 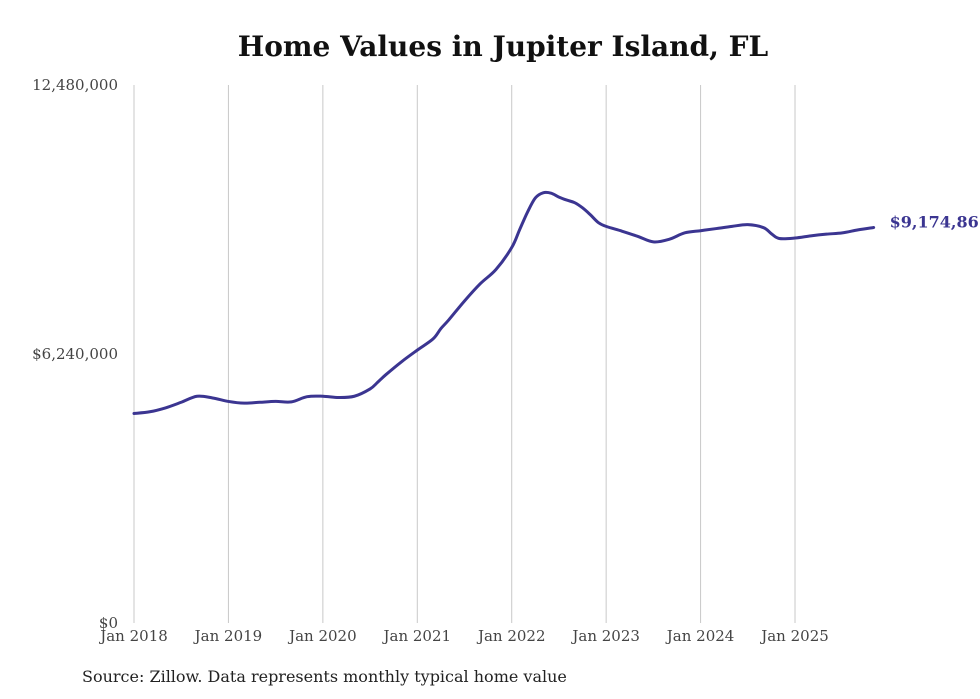 What do you see at coordinates (511, 636) in the screenshot?
I see `x-tick-label-4: Jan 2022` at bounding box center [511, 636].